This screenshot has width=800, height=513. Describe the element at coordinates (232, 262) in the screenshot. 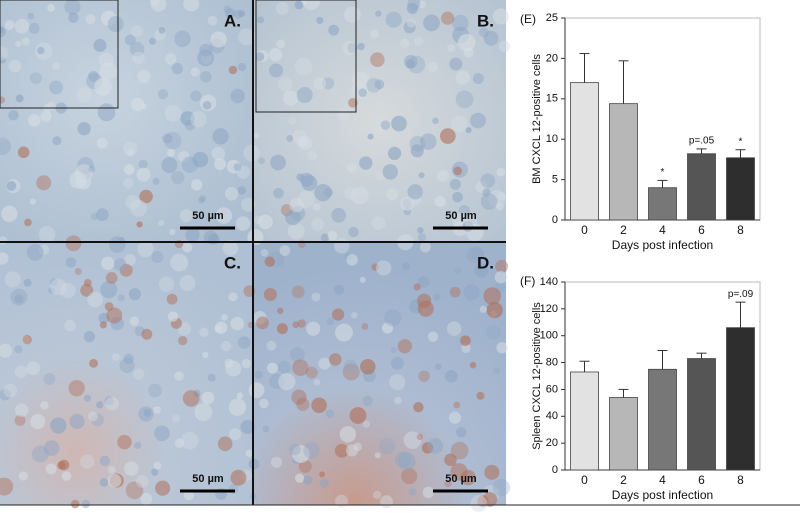

I see `panel-label: C.` at that location.